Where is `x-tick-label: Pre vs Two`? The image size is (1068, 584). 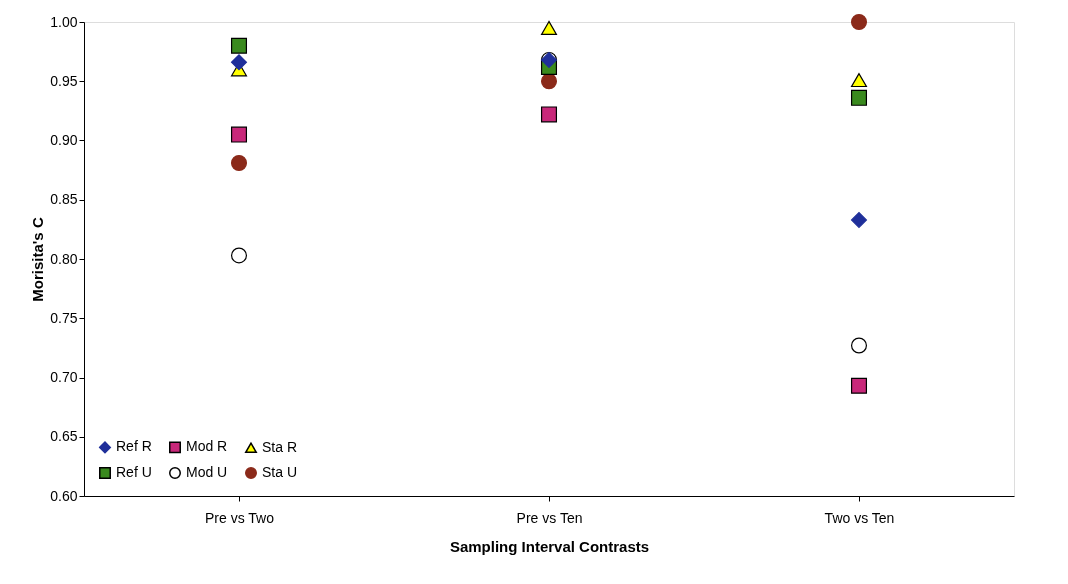 x-tick-label: Pre vs Two is located at coordinates (240, 517).